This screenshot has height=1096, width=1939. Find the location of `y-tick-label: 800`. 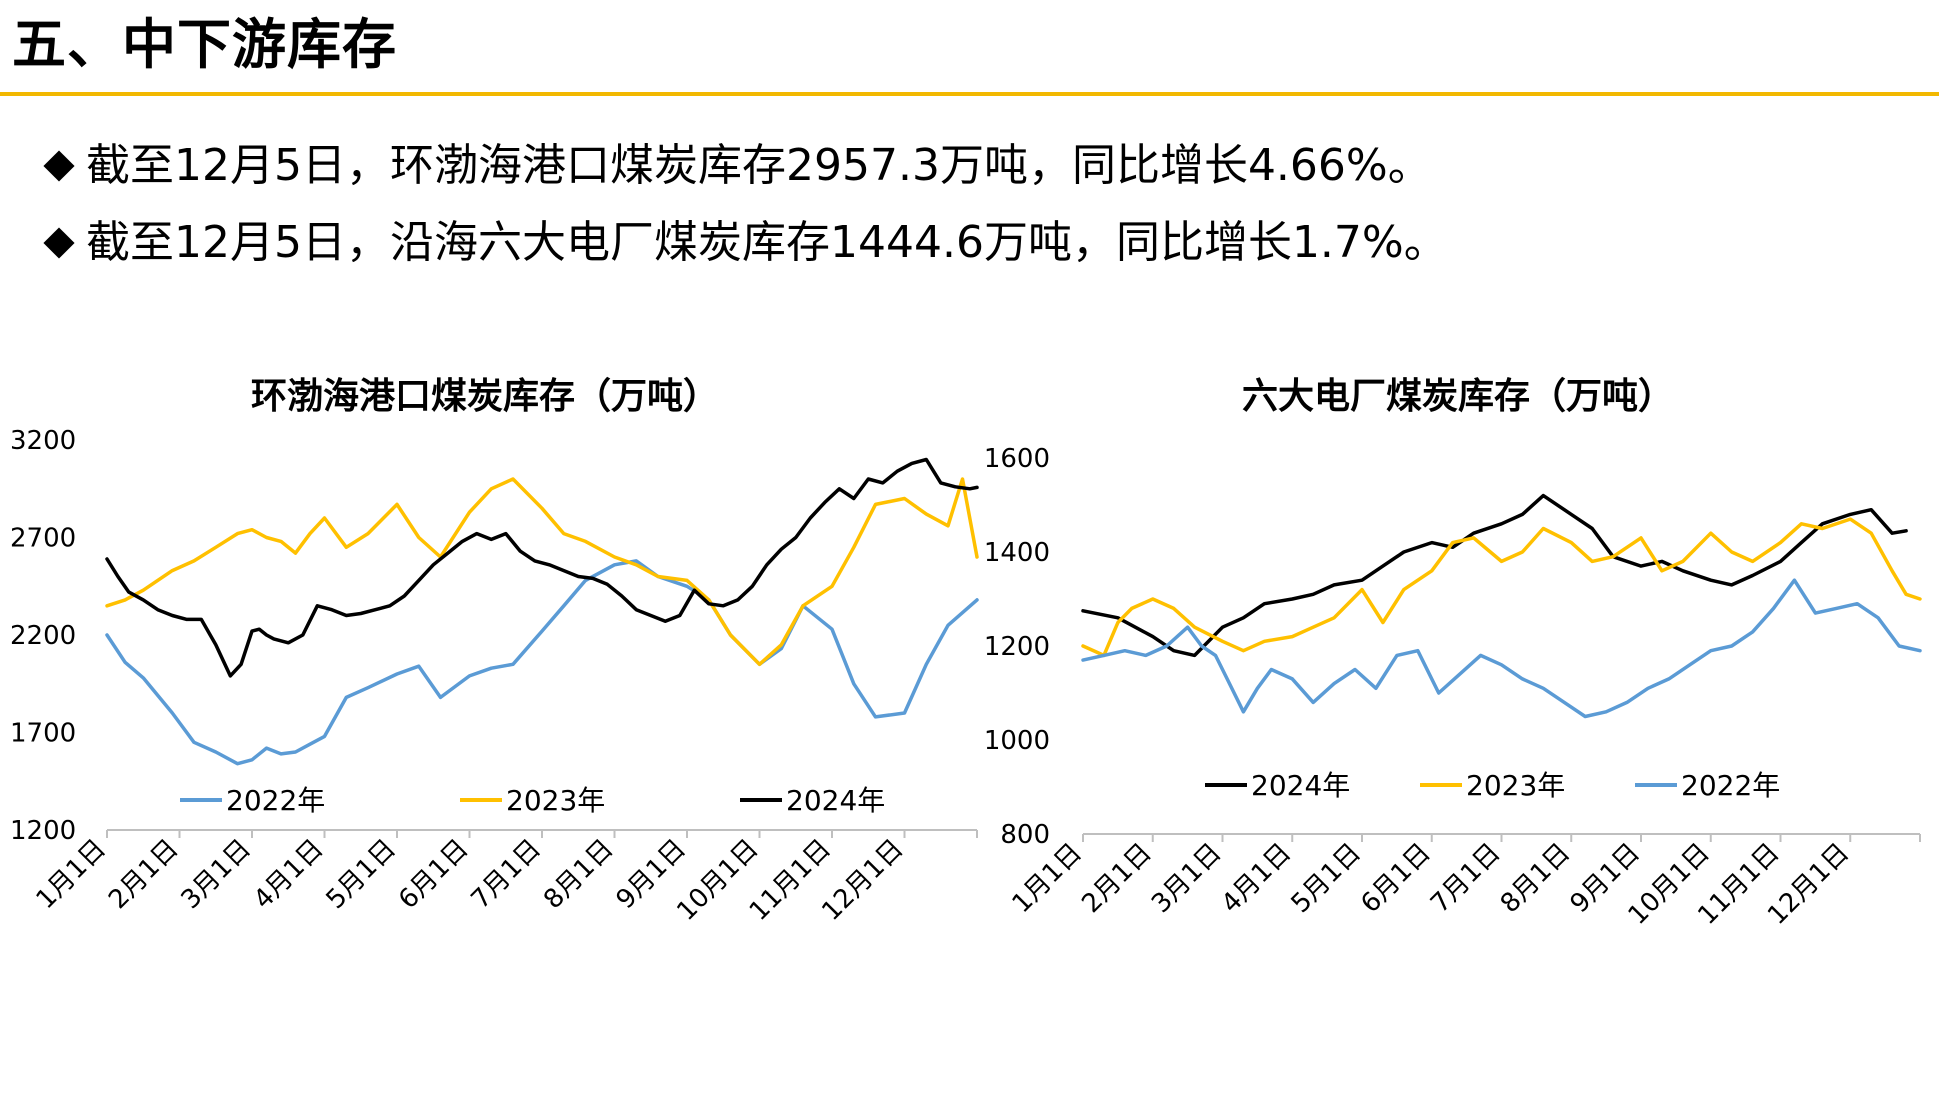

y-tick-label: 800 is located at coordinates (1025, 835).